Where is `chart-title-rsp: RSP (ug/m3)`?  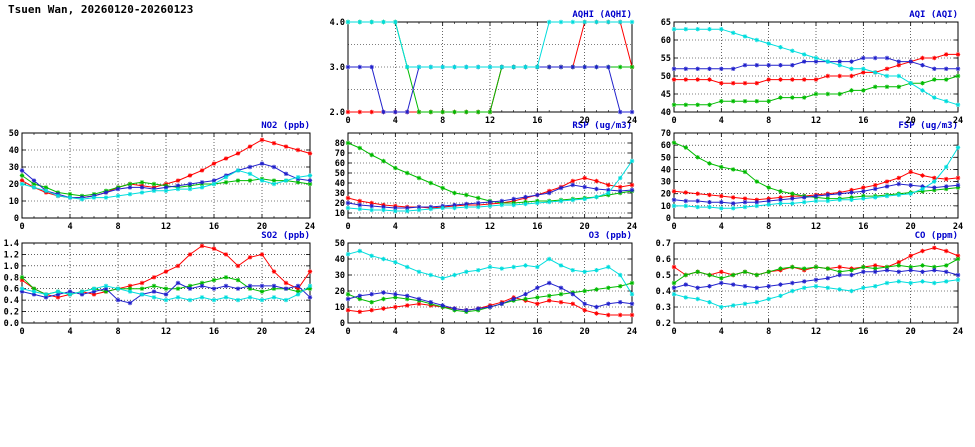
chart-title-rsp: RSP (ug/m3) is located at coordinates (602, 126).